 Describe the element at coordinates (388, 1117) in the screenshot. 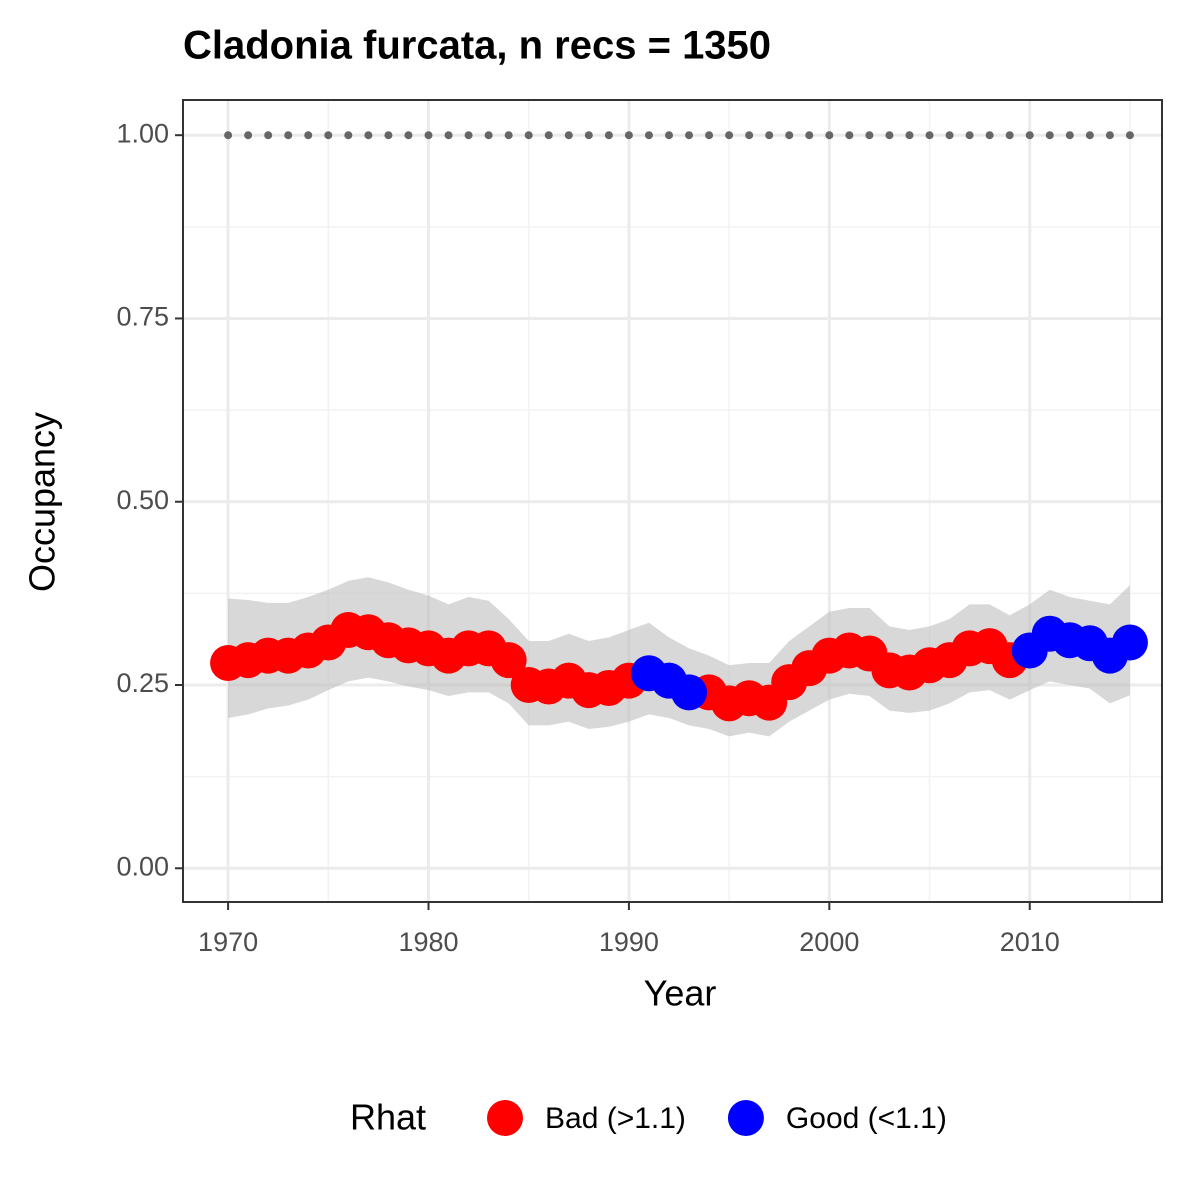

I see `legend-title: Rhat` at that location.